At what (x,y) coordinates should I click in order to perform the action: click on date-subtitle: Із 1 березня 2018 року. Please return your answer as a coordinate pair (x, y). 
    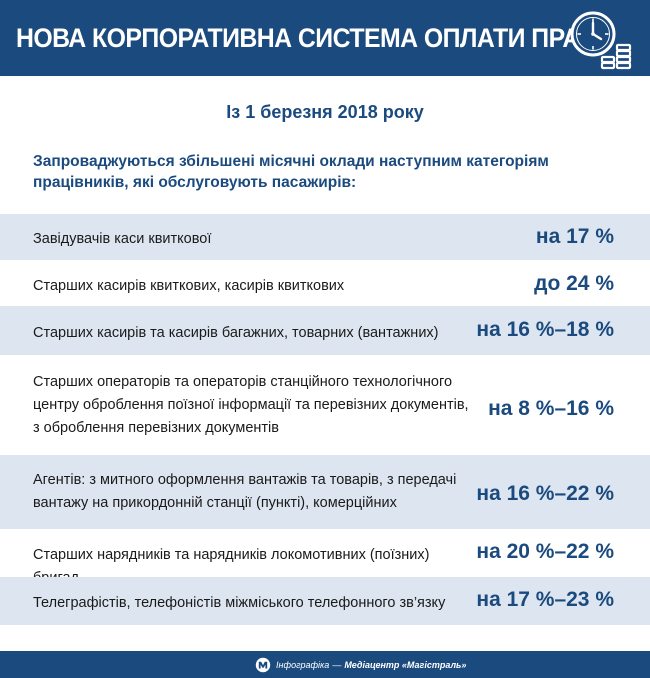
    Looking at the image, I should click on (325, 112).